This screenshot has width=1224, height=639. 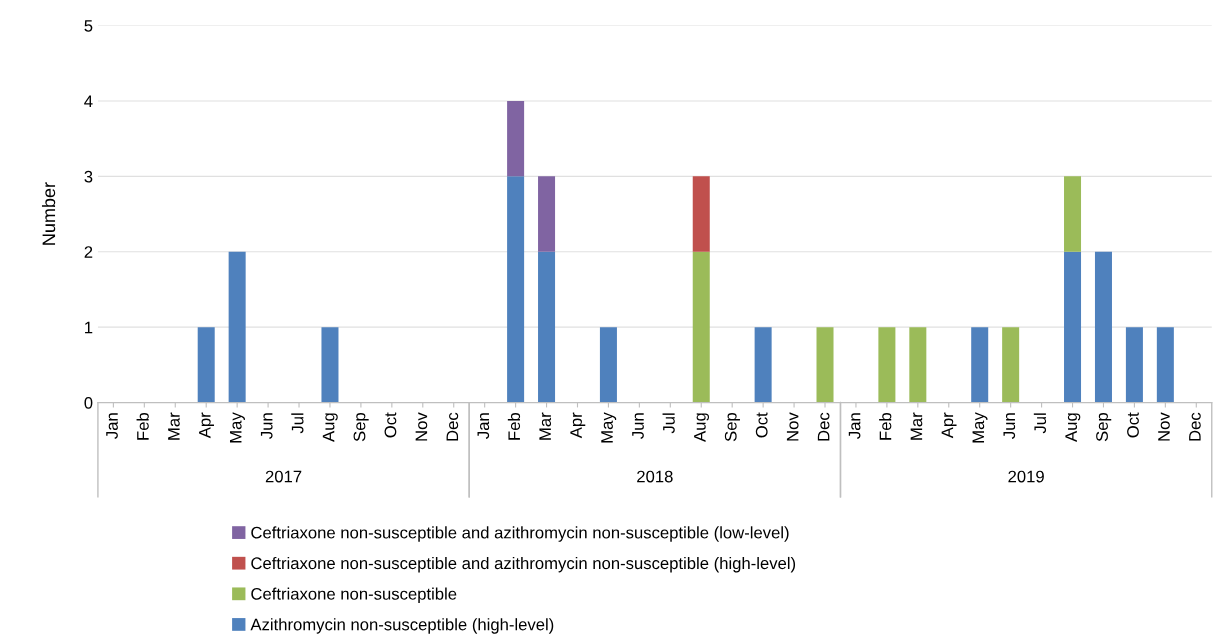 I want to click on y-tick-label: 0, so click(x=88, y=402).